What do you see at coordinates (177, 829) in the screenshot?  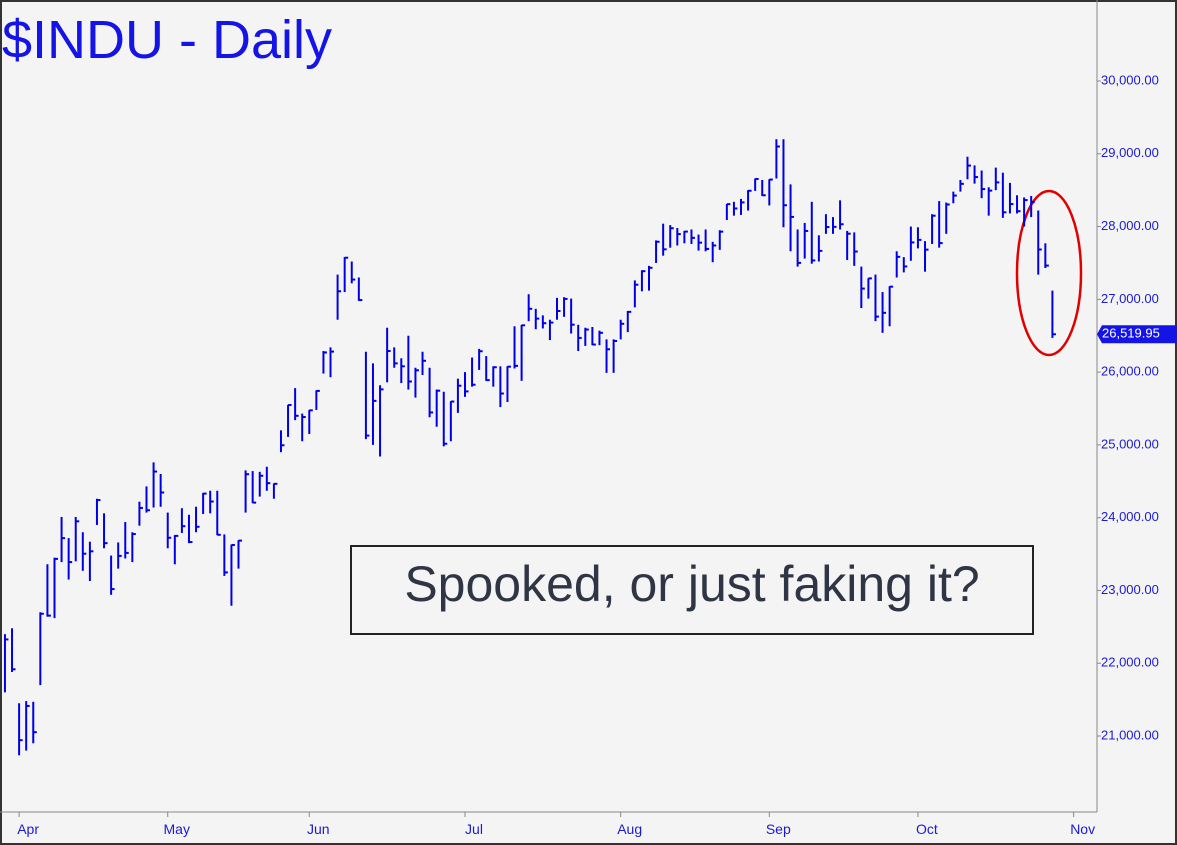 I see `x-tick-label: May` at bounding box center [177, 829].